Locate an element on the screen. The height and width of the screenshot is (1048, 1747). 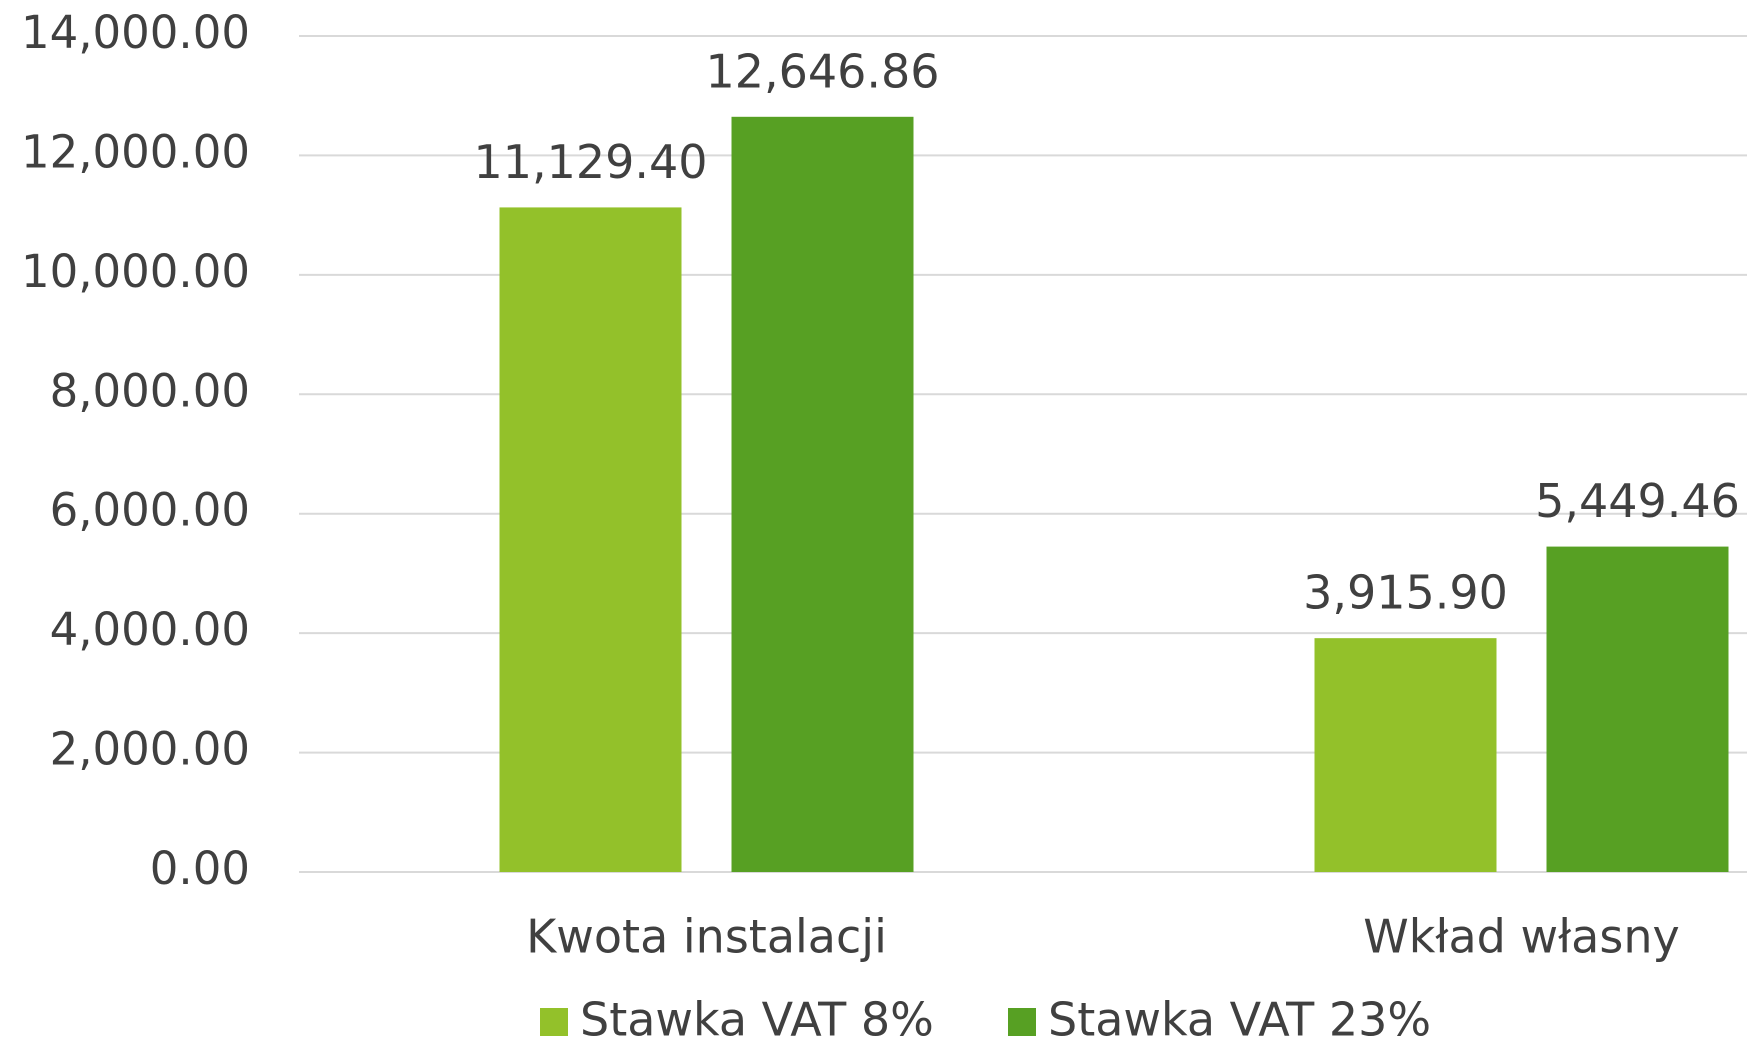
legend-label: Stawka VAT 8% is located at coordinates (757, 1020).